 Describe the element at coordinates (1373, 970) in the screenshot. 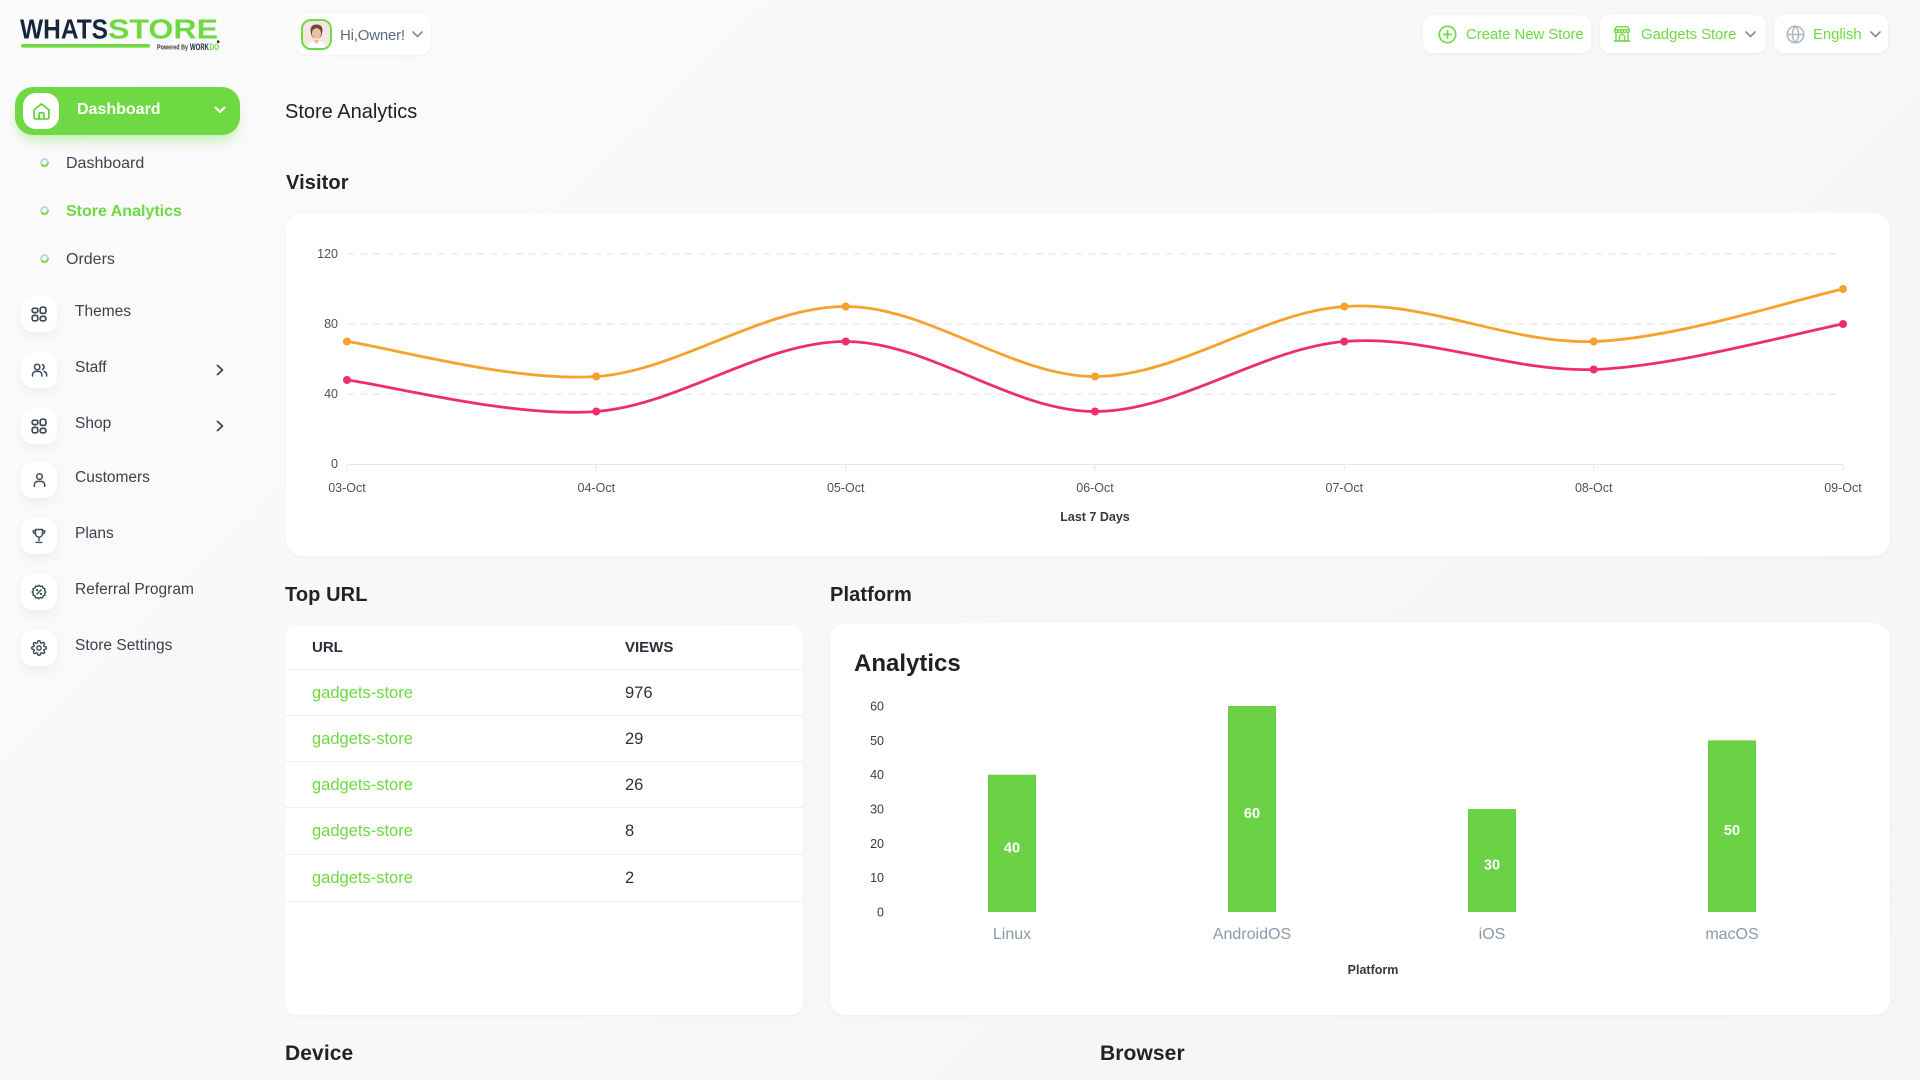

I see `svg-text: Platform` at that location.